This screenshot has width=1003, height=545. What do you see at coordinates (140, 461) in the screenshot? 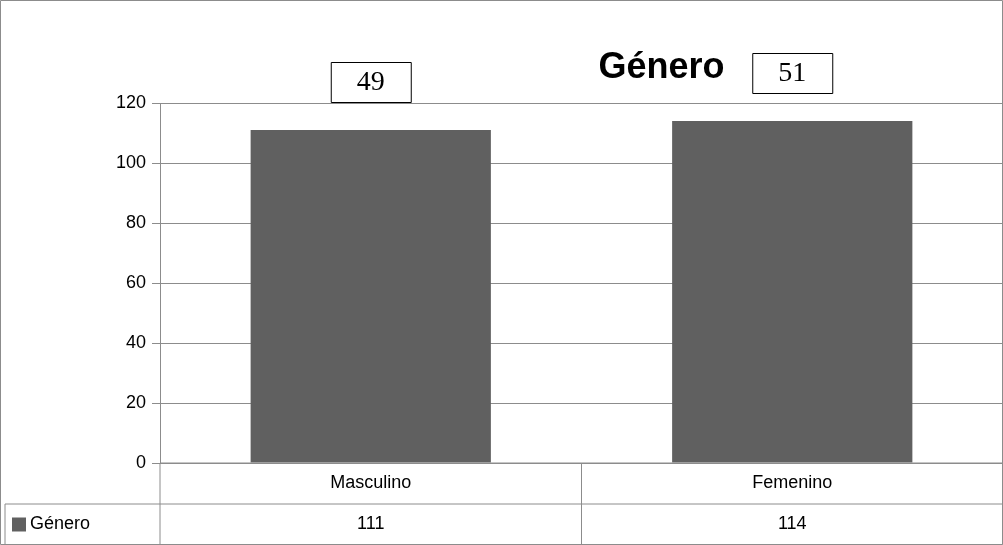
I see `y-tick-label: 0` at bounding box center [140, 461].